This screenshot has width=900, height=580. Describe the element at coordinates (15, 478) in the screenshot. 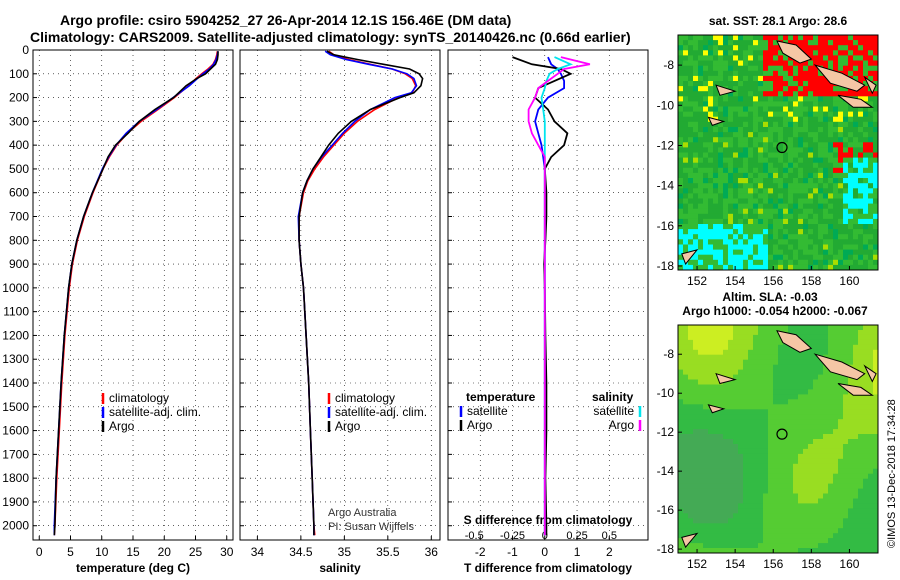

I see `y-tick-label: 1800` at that location.